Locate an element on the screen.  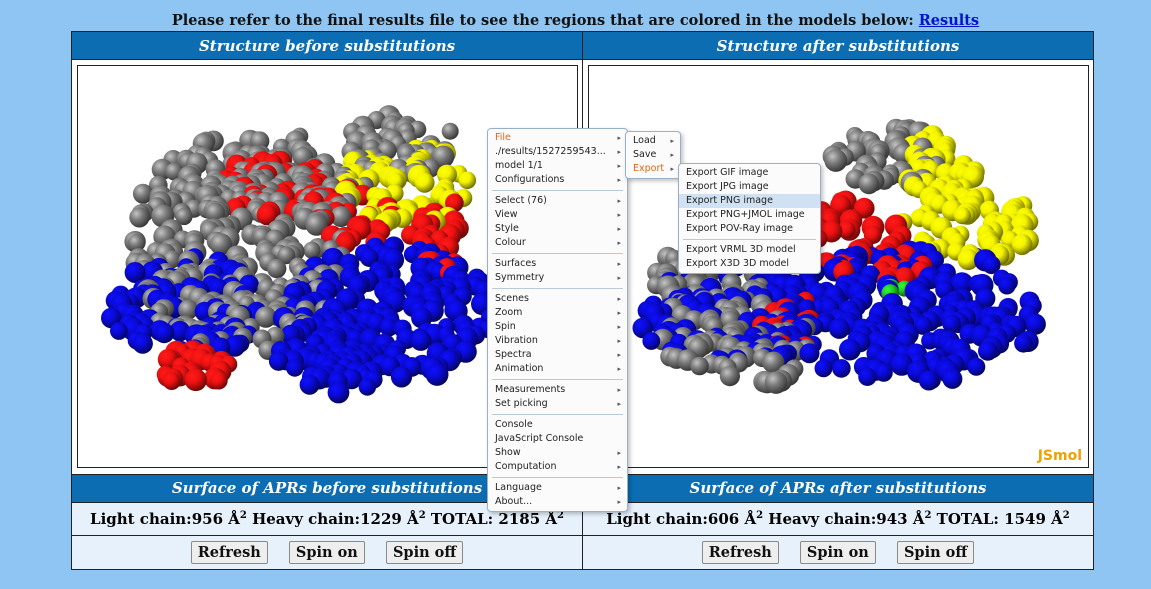
menu-item-load: Load ▸ is located at coordinates (653, 141).